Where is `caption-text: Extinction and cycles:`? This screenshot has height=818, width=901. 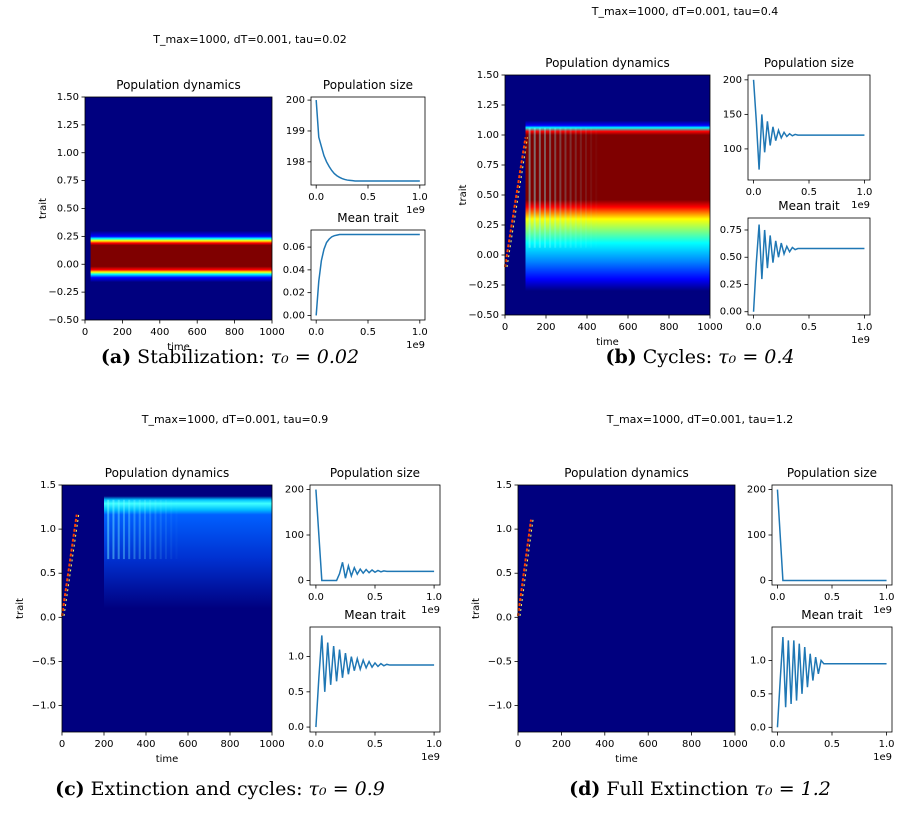
caption-text: Extinction and cycles: is located at coordinates (197, 789).